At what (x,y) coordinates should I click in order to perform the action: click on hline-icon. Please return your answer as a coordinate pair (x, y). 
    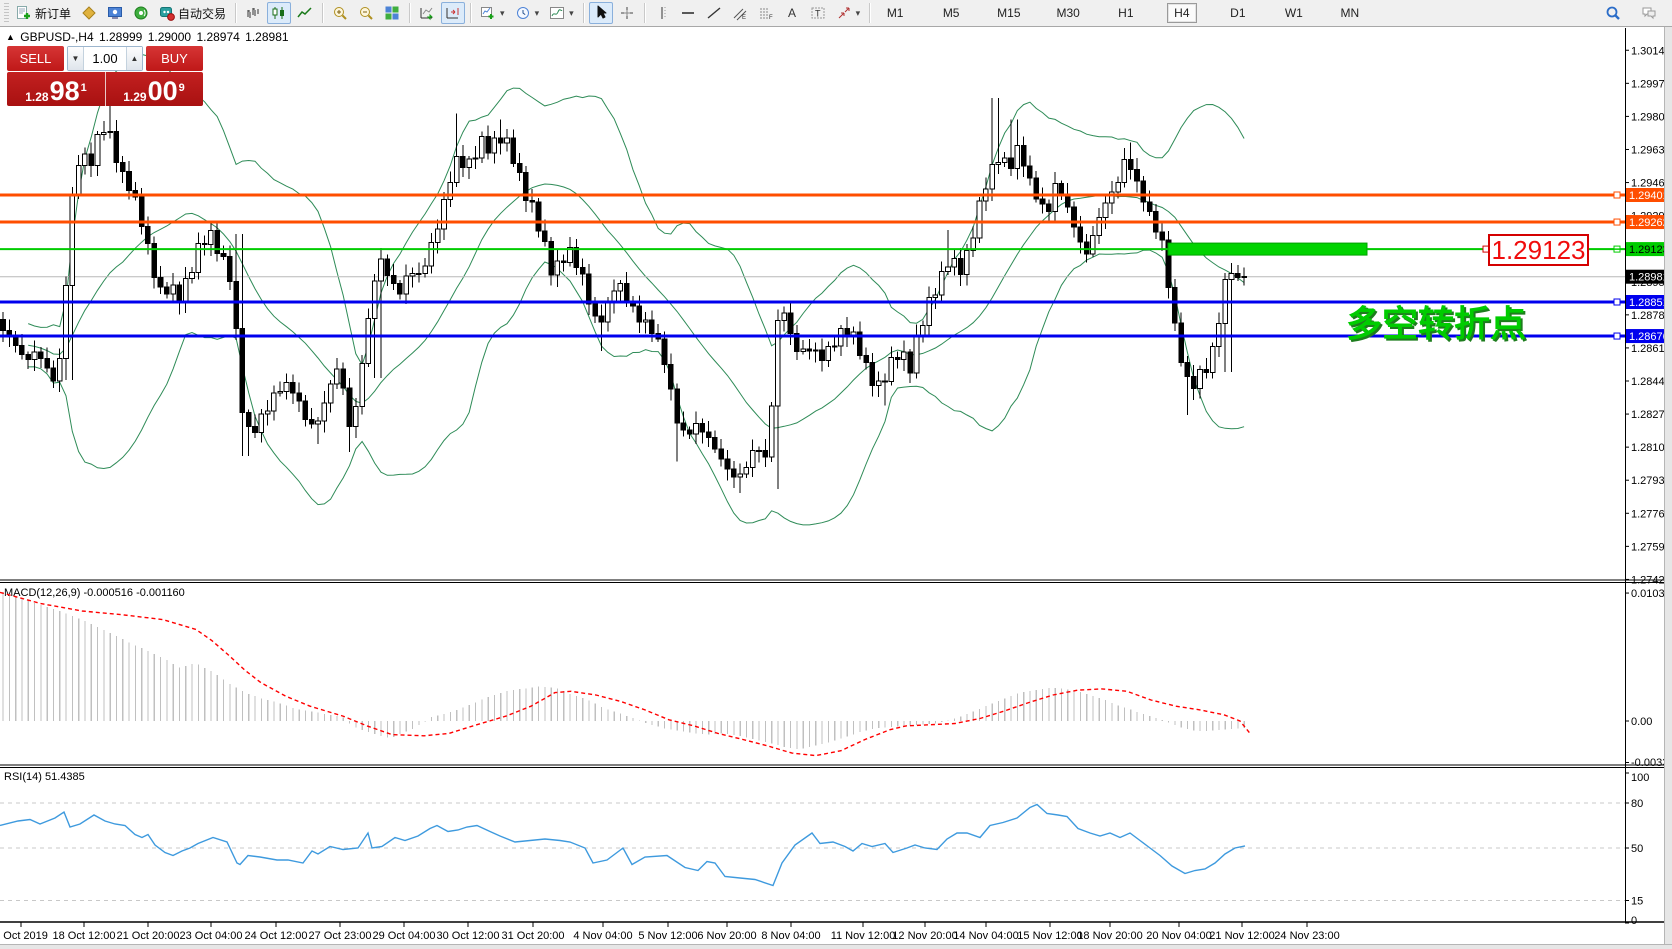
    Looking at the image, I should click on (688, 13).